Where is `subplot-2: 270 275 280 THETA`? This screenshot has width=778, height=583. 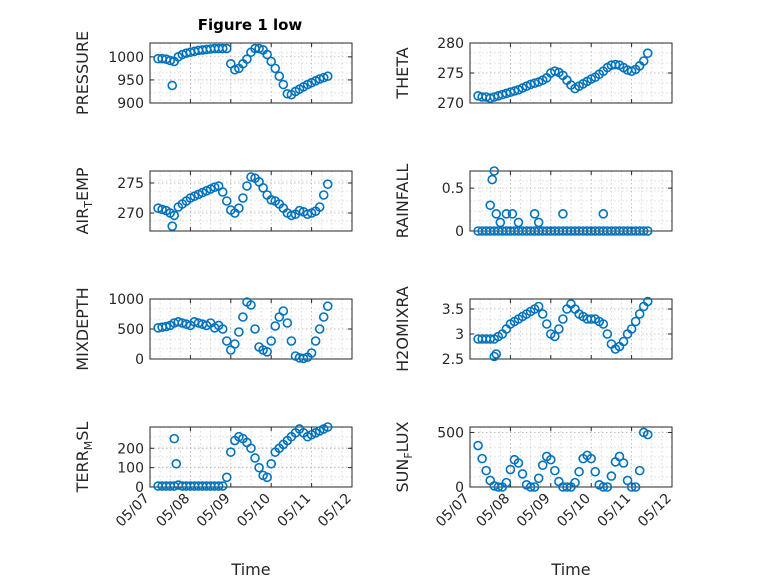 subplot-2: 270 275 280 THETA is located at coordinates (533, 74).